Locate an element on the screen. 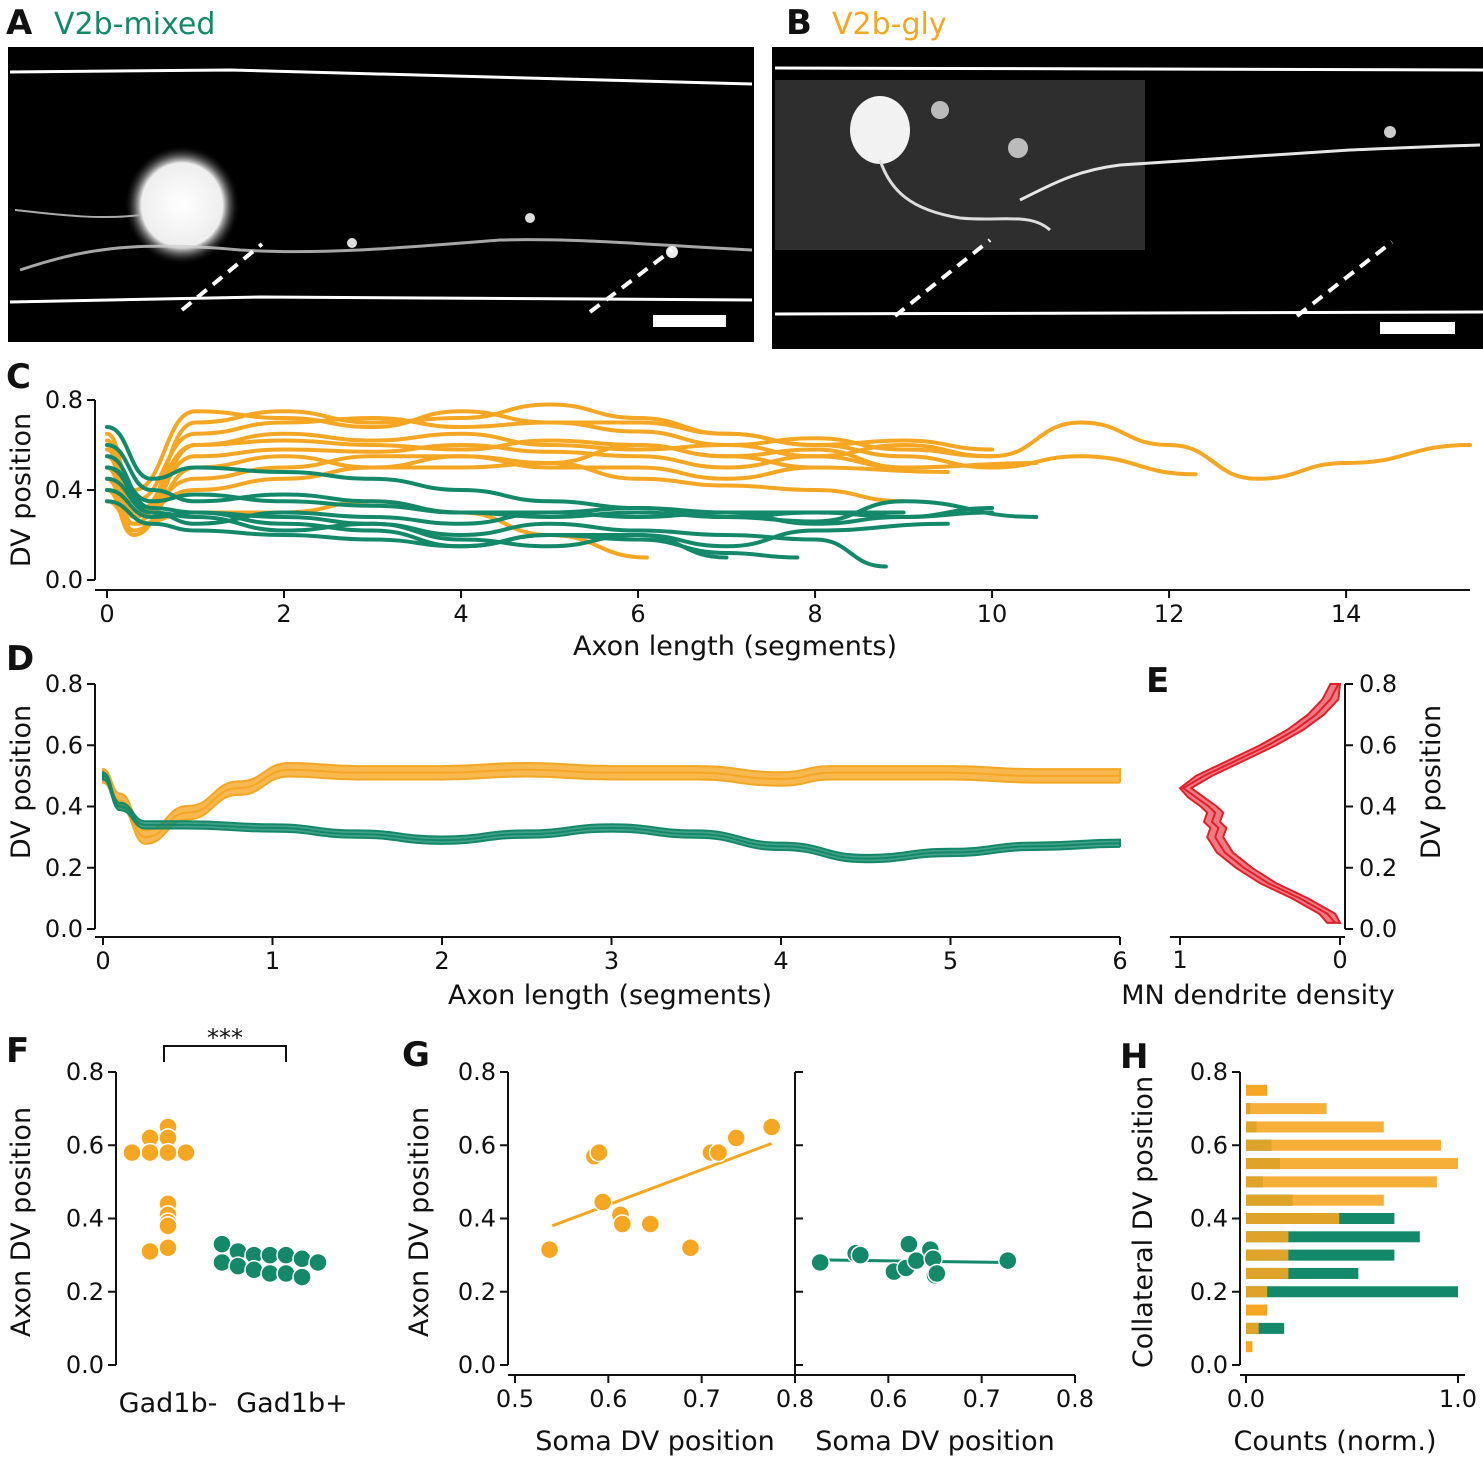 Image resolution: width=1483 pixels, height=1459 pixels. category-label-gad1b-pos: Gad1b+ is located at coordinates (292, 1403).